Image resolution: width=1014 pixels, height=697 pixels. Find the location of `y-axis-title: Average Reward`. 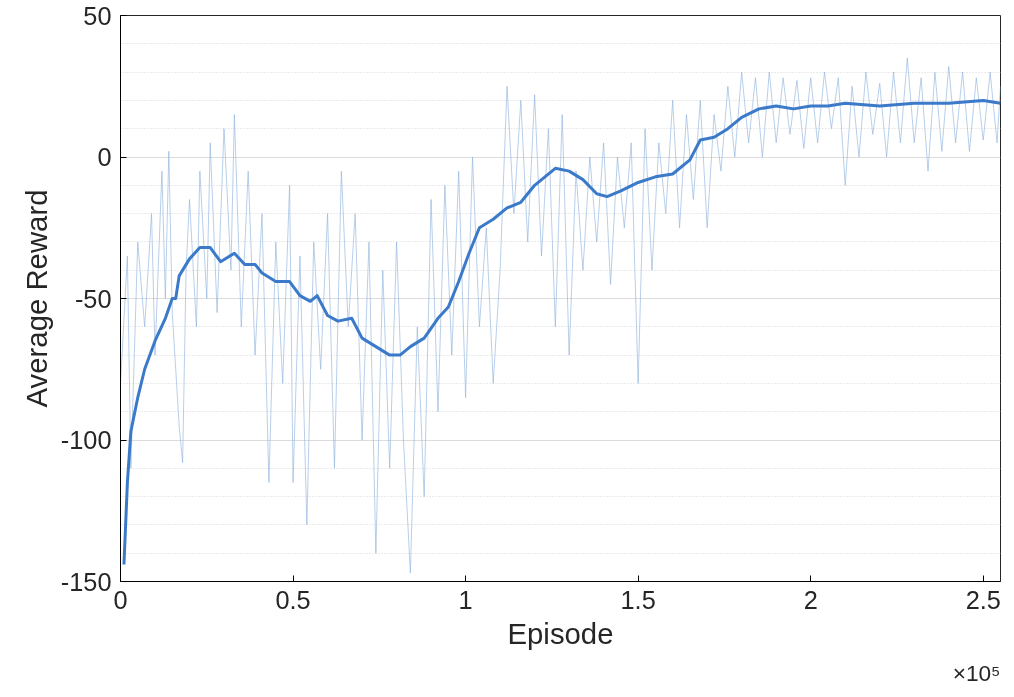

y-axis-title: Average Reward is located at coordinates (36, 298).